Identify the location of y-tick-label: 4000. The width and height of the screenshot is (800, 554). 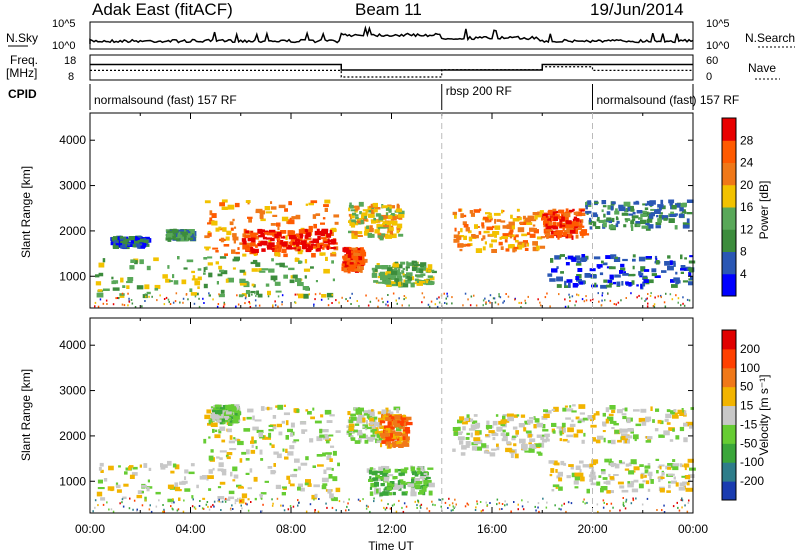
(72, 345).